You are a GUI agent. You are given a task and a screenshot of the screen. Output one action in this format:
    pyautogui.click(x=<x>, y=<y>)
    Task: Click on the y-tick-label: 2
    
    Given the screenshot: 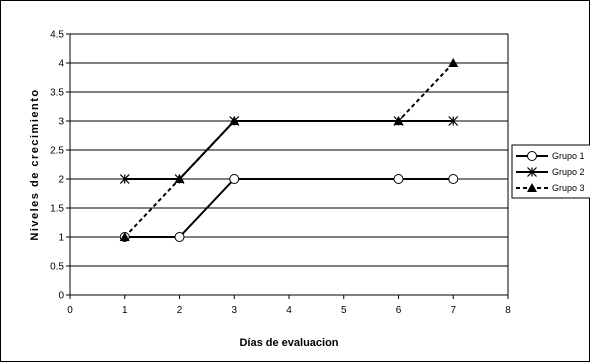 What is the action you would take?
    pyautogui.click(x=61, y=180)
    